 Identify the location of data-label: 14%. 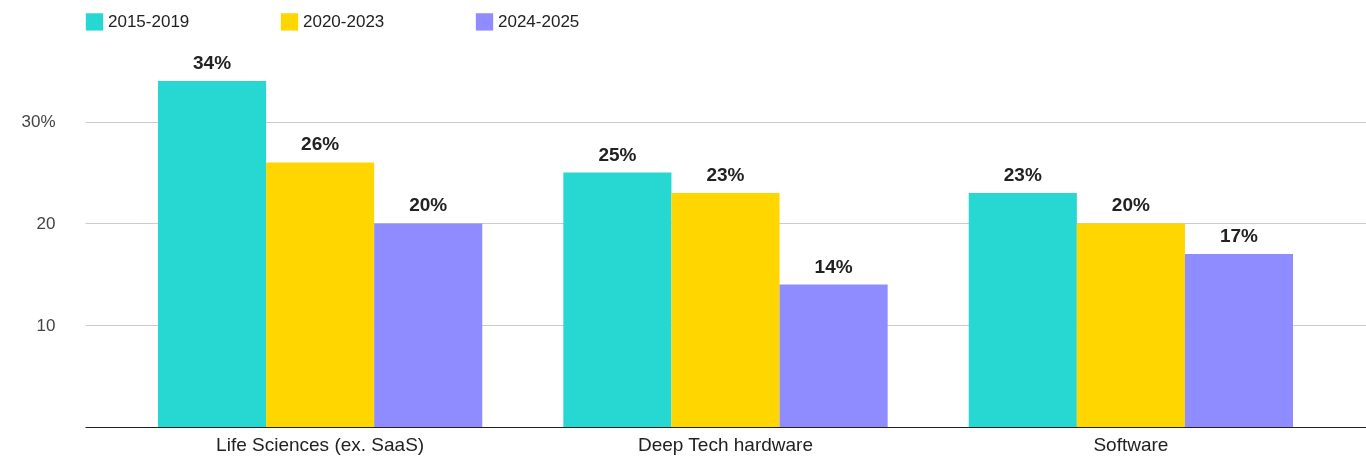
(833, 266).